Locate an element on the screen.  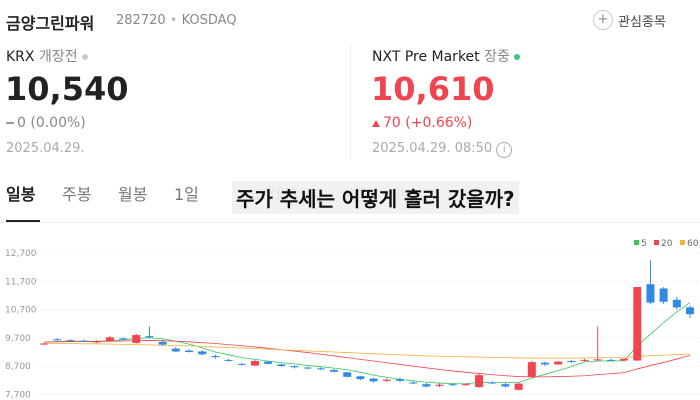
tab-underline is located at coordinates (23, 221).